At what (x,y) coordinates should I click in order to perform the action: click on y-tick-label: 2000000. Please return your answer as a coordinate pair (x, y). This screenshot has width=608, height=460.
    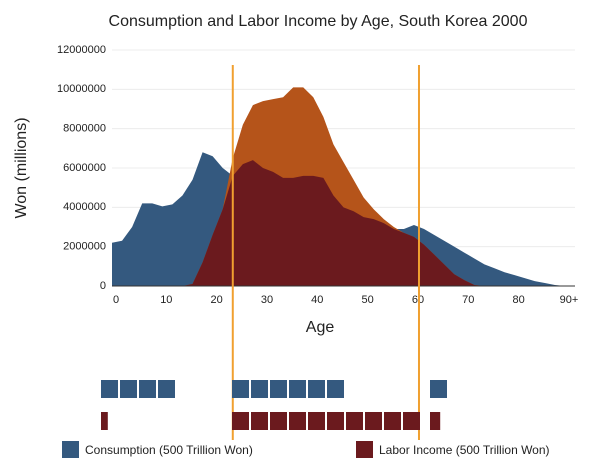
    Looking at the image, I should click on (84, 247).